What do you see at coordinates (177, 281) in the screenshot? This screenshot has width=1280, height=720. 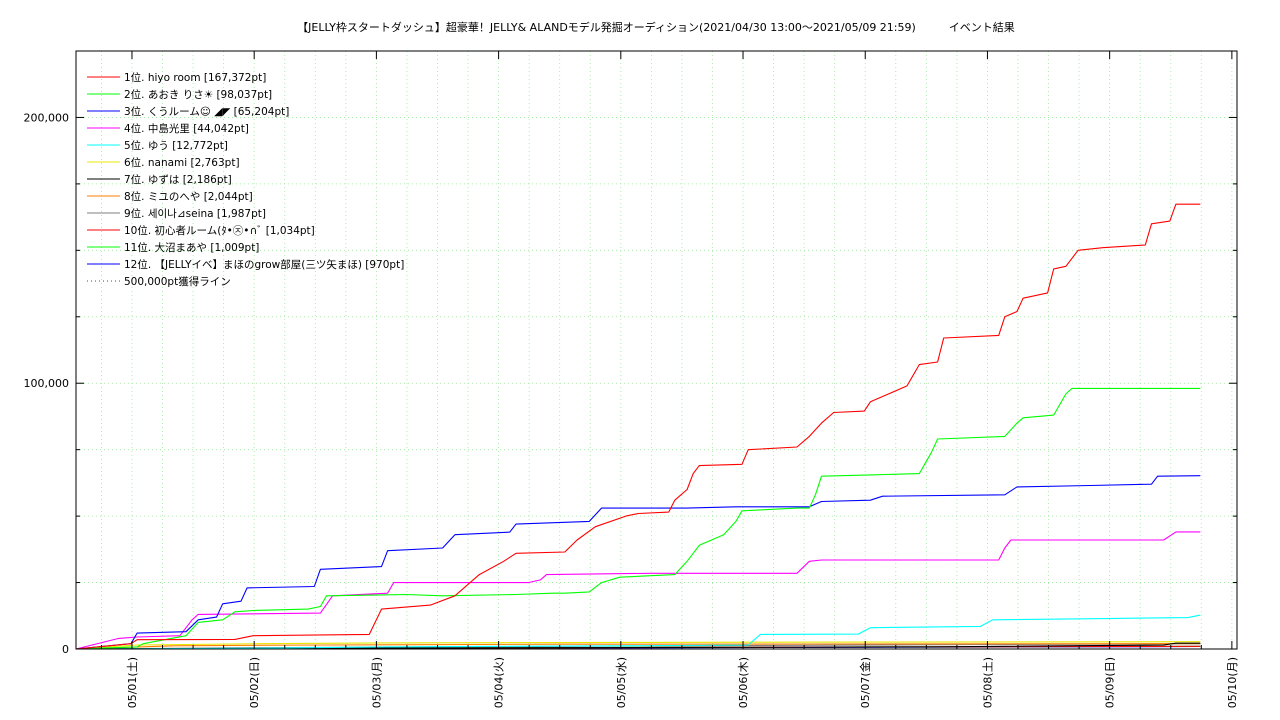 I see `legend-label-13: 500,000pt獲得ライン` at bounding box center [177, 281].